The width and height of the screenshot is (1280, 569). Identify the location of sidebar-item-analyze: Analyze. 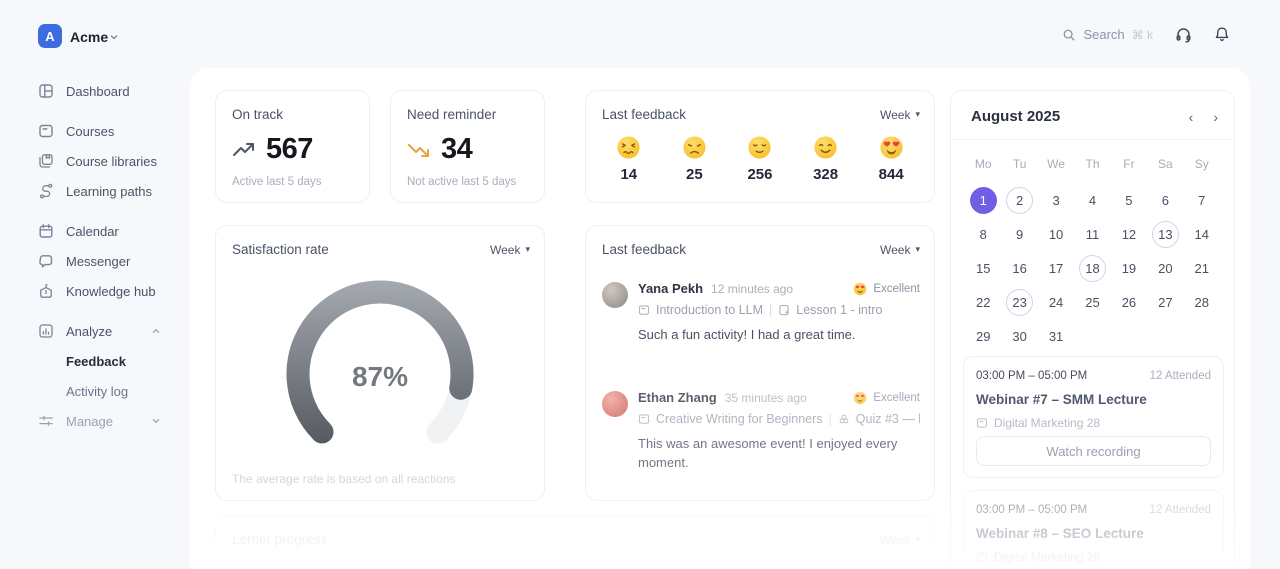
(95, 331).